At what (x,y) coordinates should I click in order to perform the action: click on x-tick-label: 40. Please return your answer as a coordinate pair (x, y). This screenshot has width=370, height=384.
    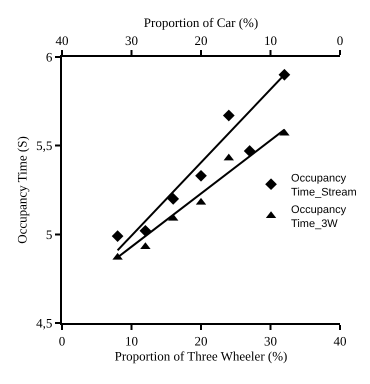
    Looking at the image, I should click on (340, 341).